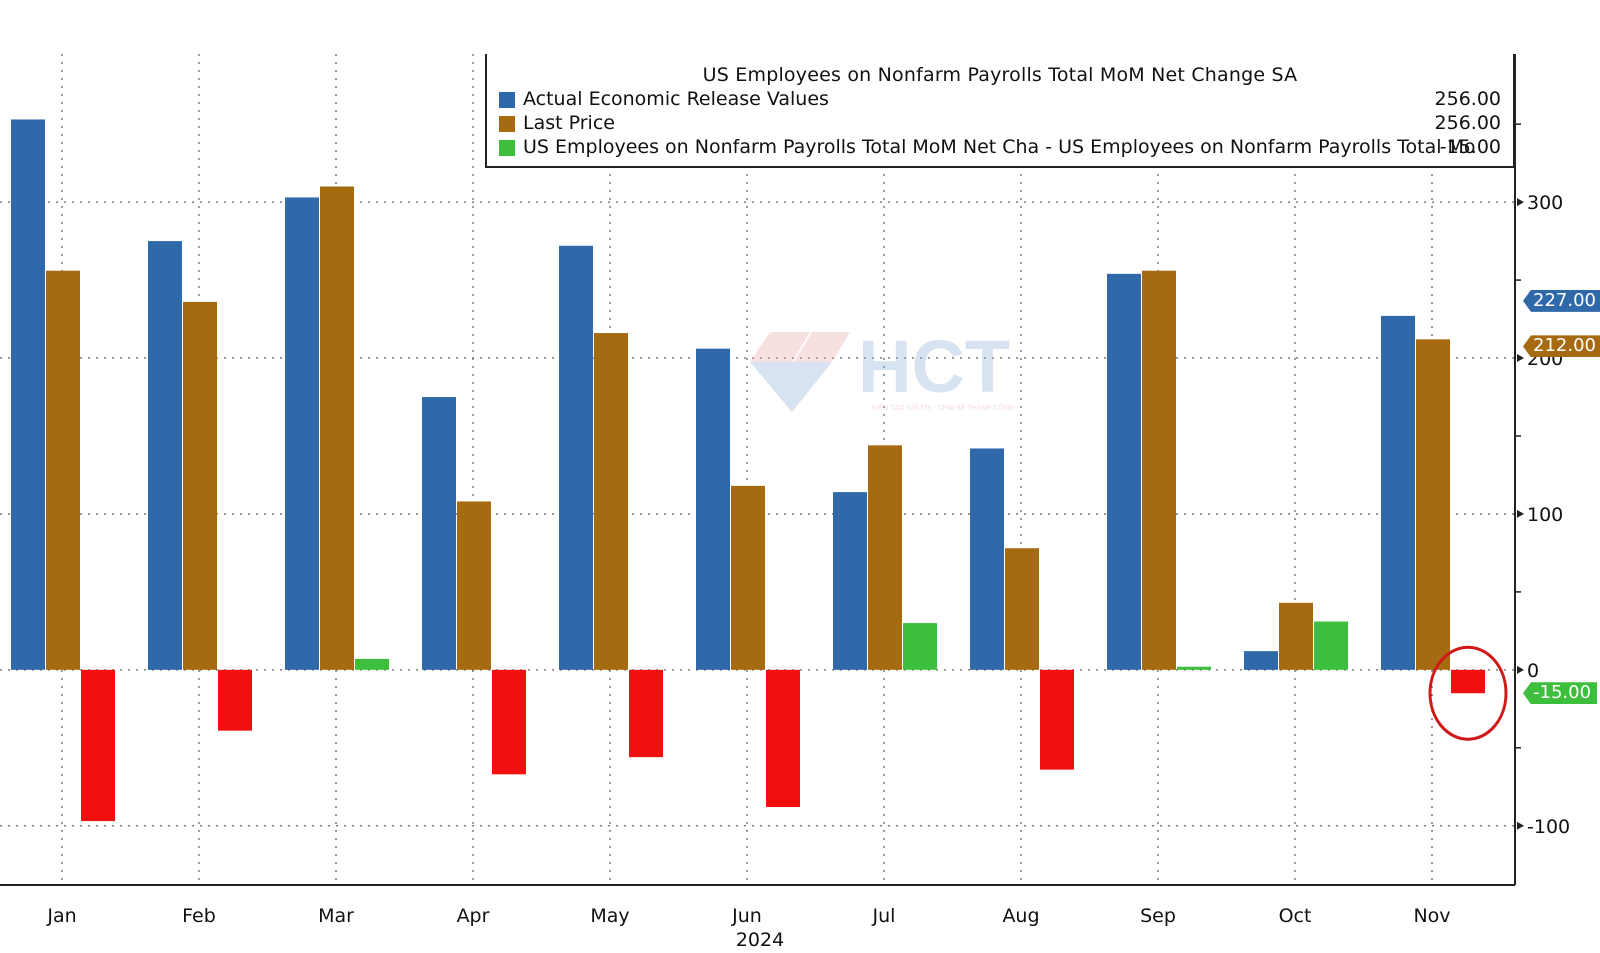  Describe the element at coordinates (760, 940) in the screenshot. I see `x-axis-label: 2024` at that location.